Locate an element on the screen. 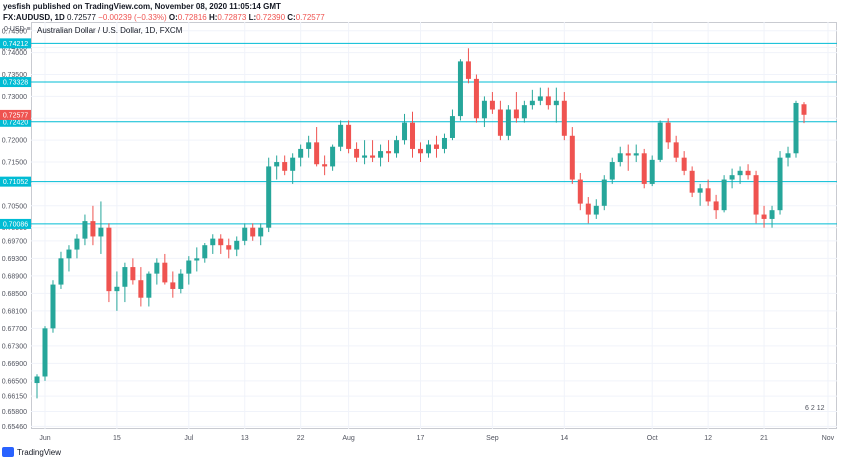 The height and width of the screenshot is (463, 844). level-label: 0.73328 is located at coordinates (15, 83).